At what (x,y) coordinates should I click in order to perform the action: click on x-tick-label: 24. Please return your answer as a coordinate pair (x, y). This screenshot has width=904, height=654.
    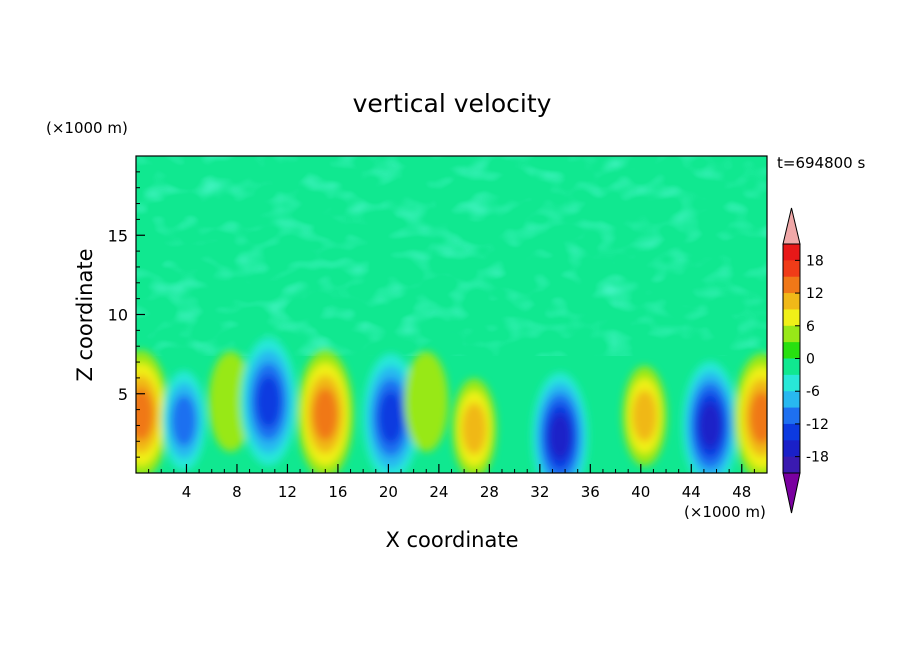
    Looking at the image, I should click on (438, 492).